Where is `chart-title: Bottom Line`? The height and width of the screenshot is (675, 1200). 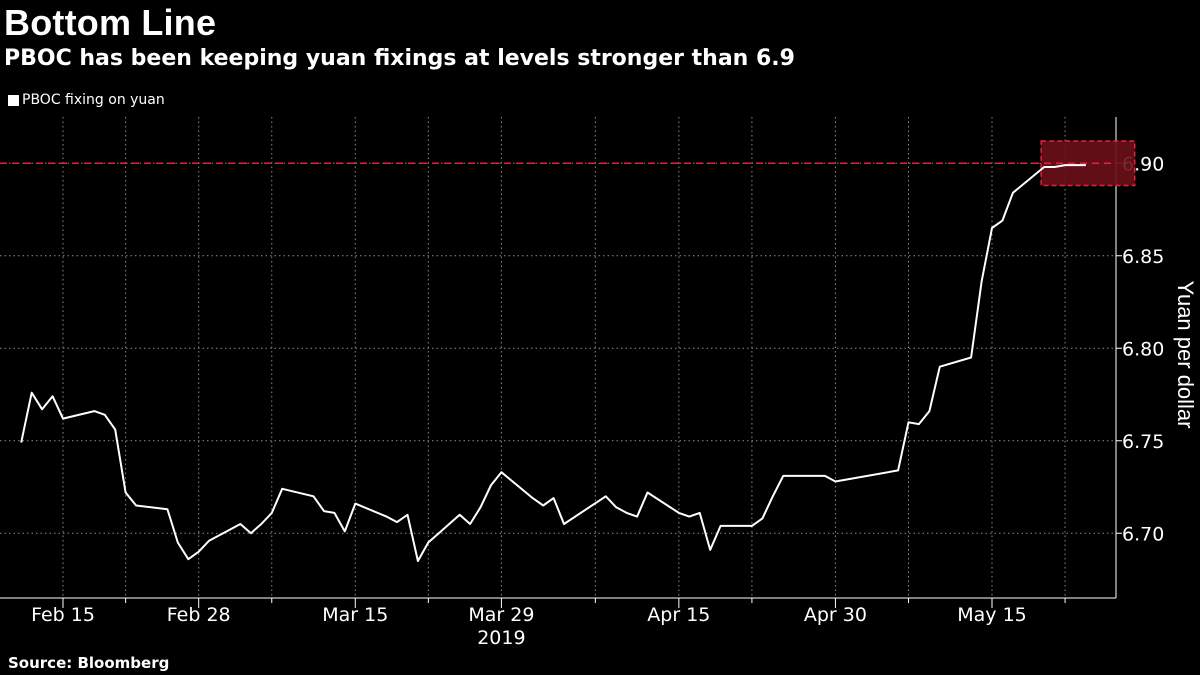 chart-title: Bottom Line is located at coordinates (110, 22).